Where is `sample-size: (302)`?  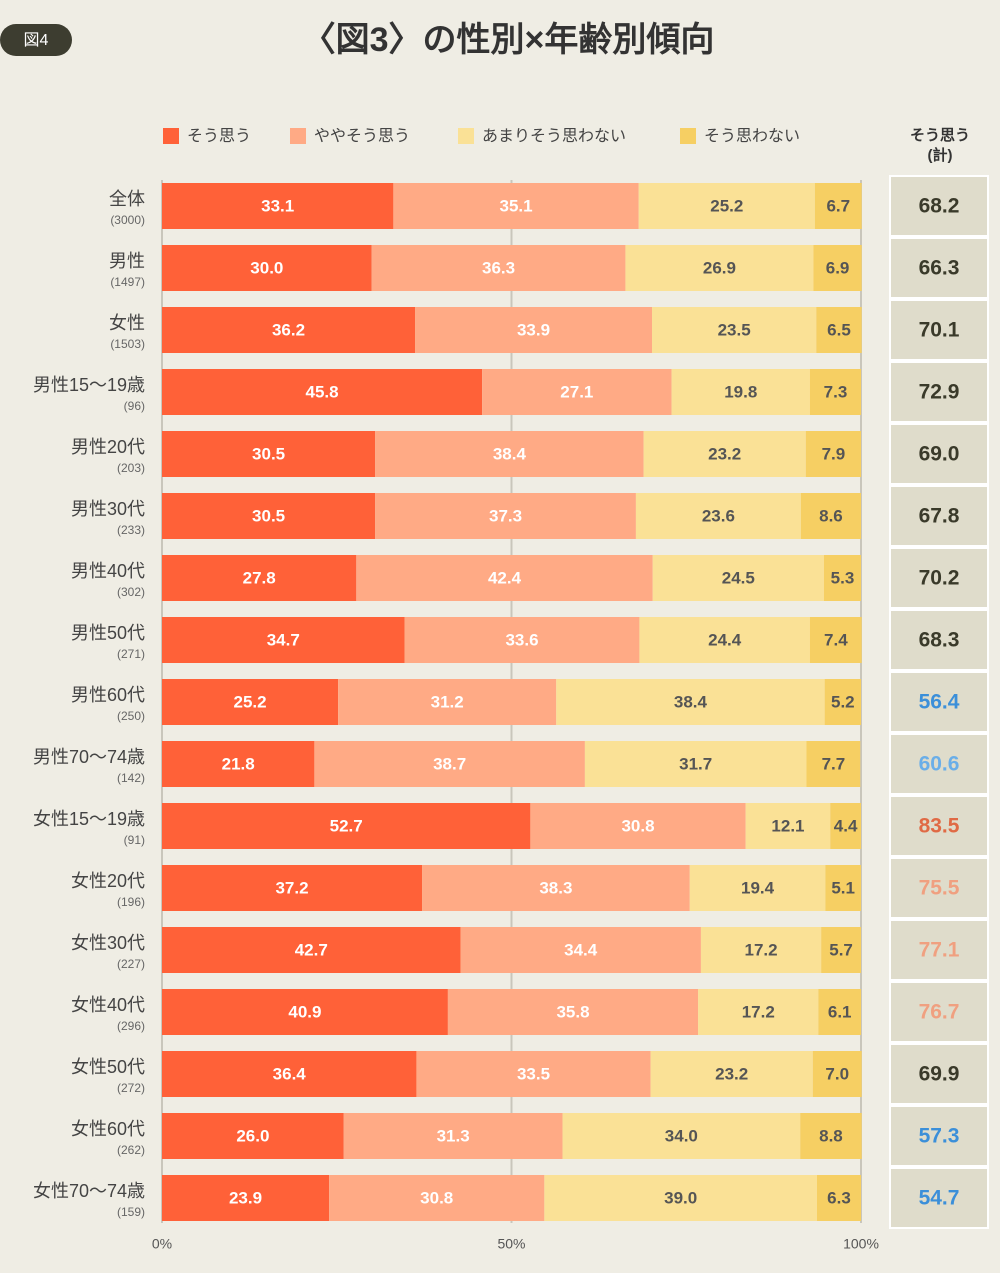
sample-size: (302) is located at coordinates (131, 592).